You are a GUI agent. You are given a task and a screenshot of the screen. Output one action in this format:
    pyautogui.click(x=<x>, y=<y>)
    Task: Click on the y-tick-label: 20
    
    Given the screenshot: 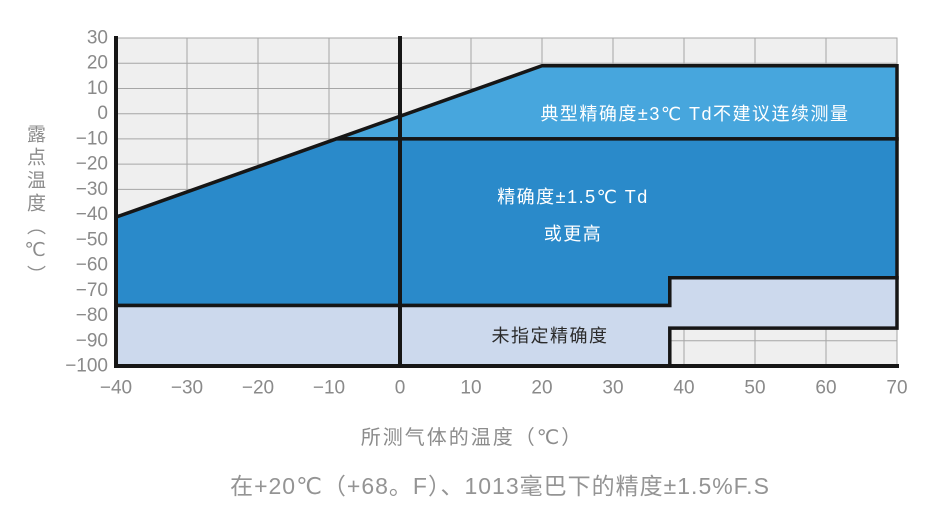 What is the action you would take?
    pyautogui.click(x=97, y=63)
    